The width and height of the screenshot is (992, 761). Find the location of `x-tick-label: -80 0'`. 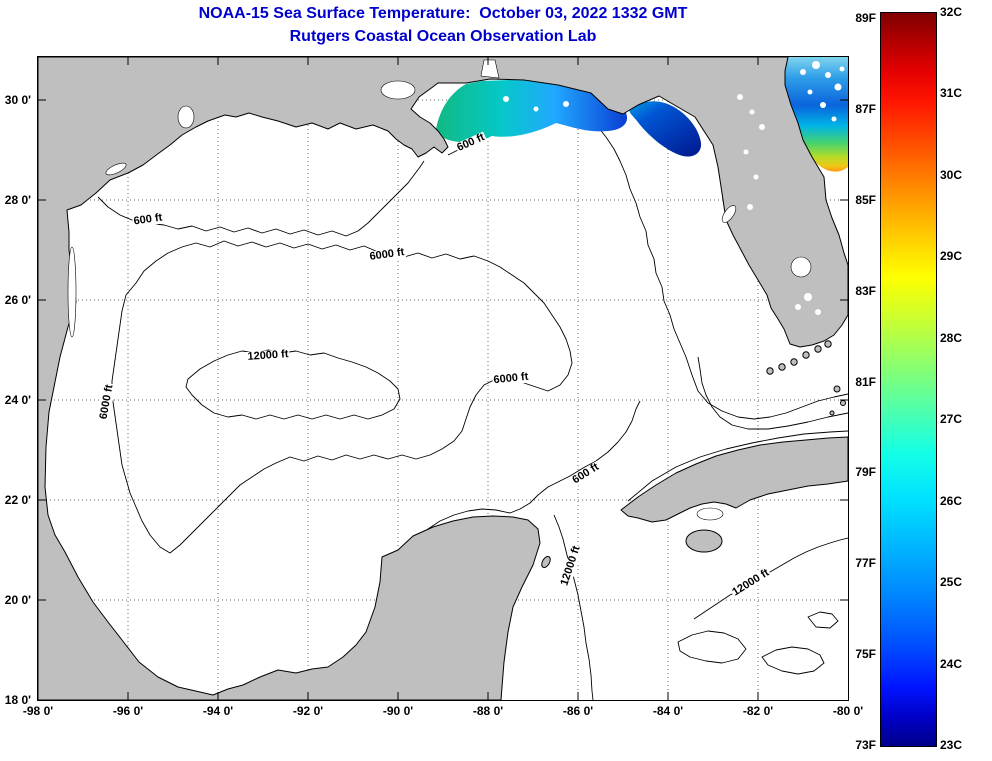

x-tick-label: -80 0' is located at coordinates (848, 711).